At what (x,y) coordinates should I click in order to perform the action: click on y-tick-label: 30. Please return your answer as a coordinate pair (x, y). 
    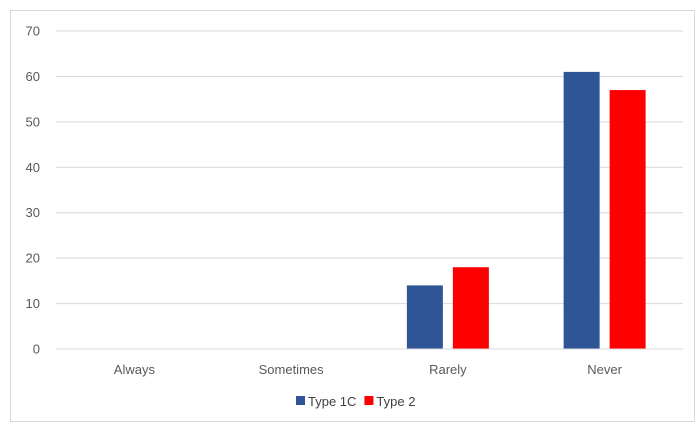
    Looking at the image, I should click on (33, 212).